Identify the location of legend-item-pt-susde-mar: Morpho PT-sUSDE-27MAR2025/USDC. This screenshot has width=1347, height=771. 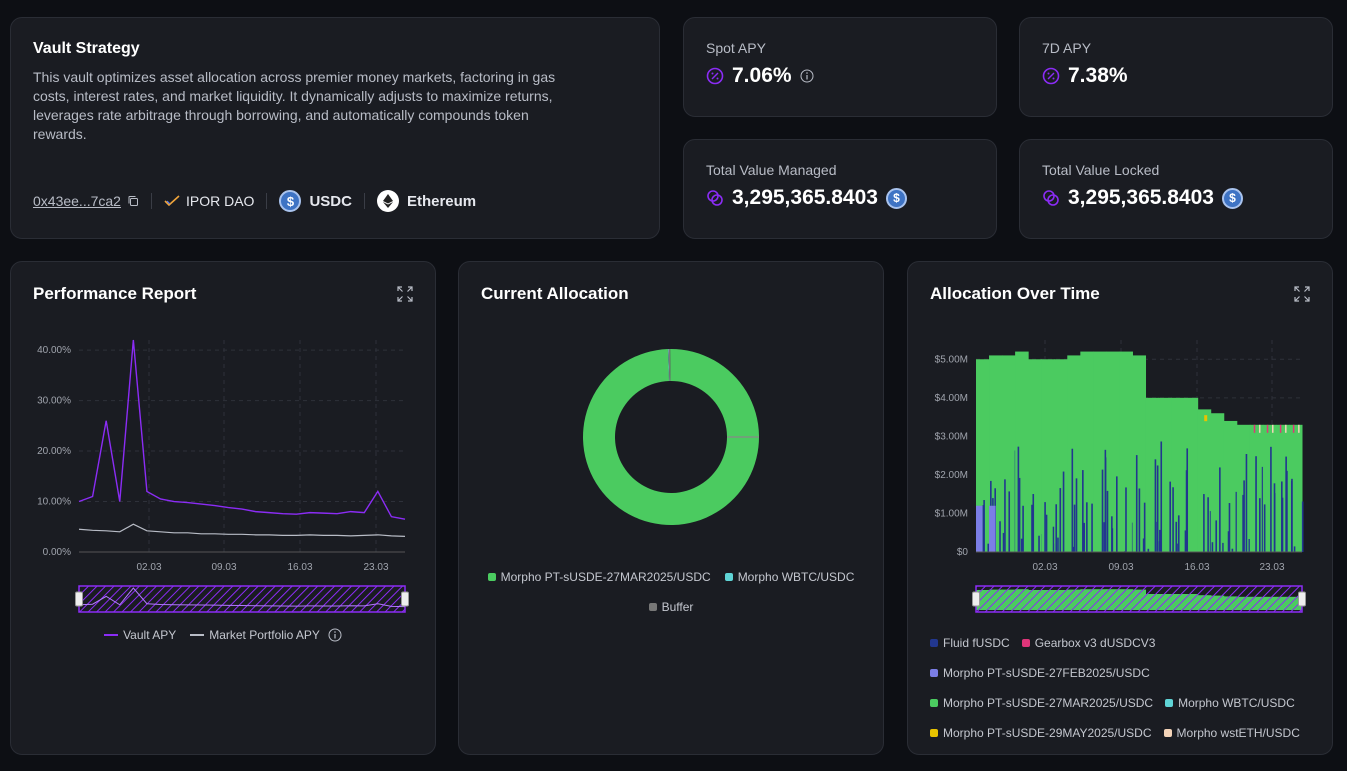
(599, 577).